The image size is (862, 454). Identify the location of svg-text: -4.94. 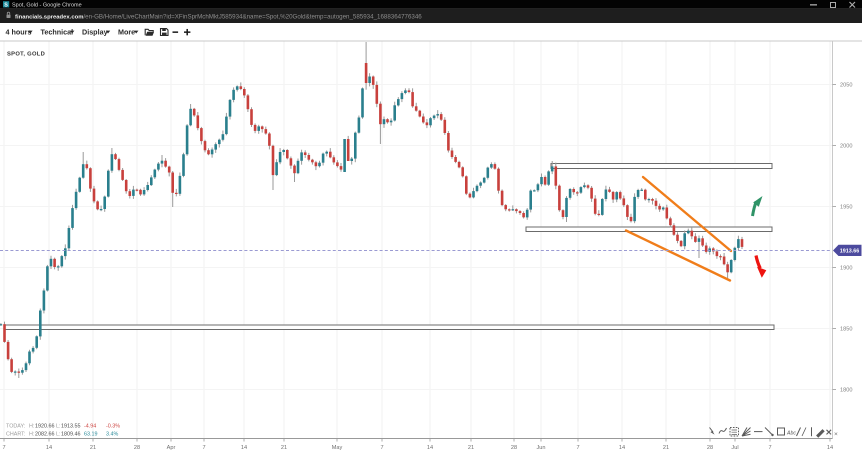
(90, 427).